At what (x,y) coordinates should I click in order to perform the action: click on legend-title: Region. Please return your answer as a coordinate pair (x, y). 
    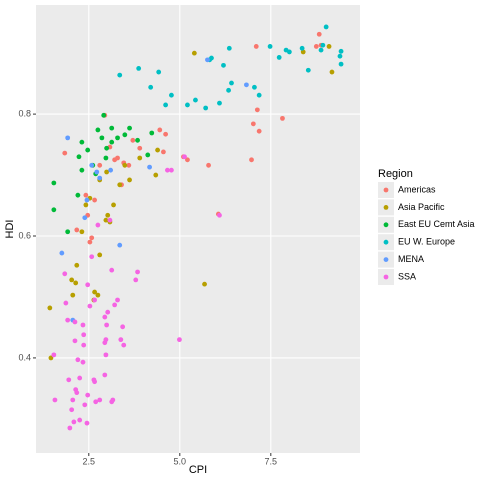
    Looking at the image, I should click on (395, 174).